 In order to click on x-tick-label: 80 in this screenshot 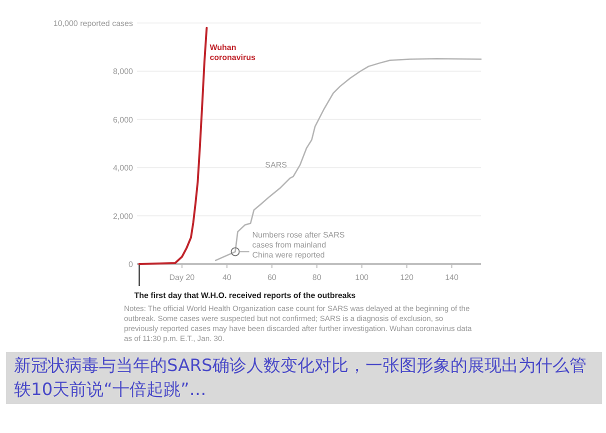, I will do `click(317, 277)`.